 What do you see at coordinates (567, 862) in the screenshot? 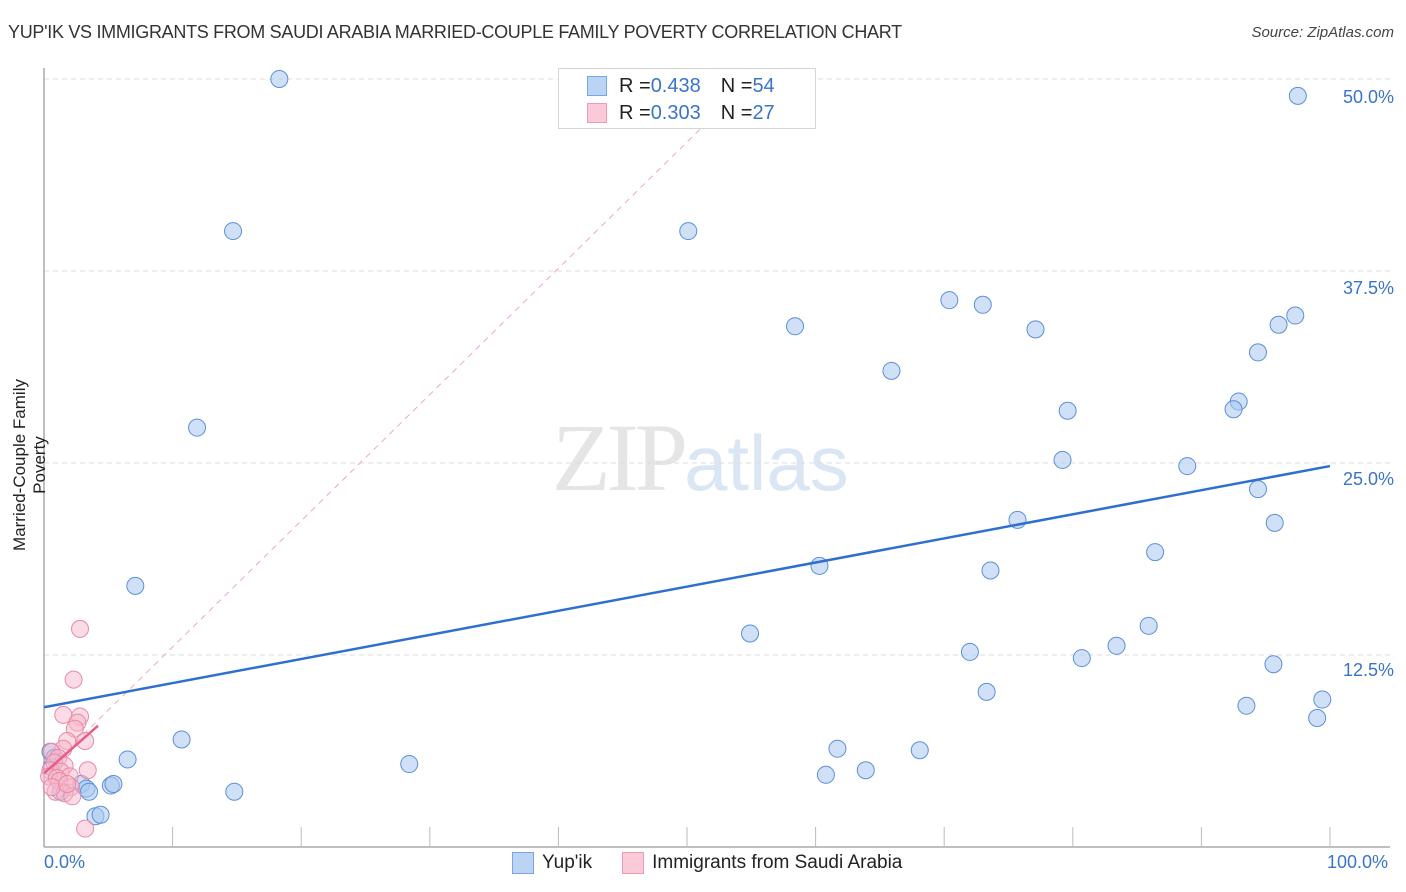
I see `legend-label: Yup'ik` at bounding box center [567, 862].